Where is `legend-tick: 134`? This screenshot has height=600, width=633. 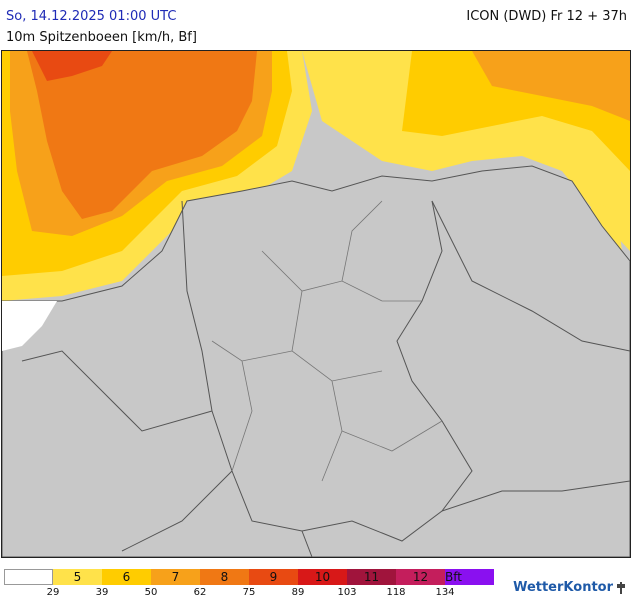
legend-tick: 134 is located at coordinates (445, 592).